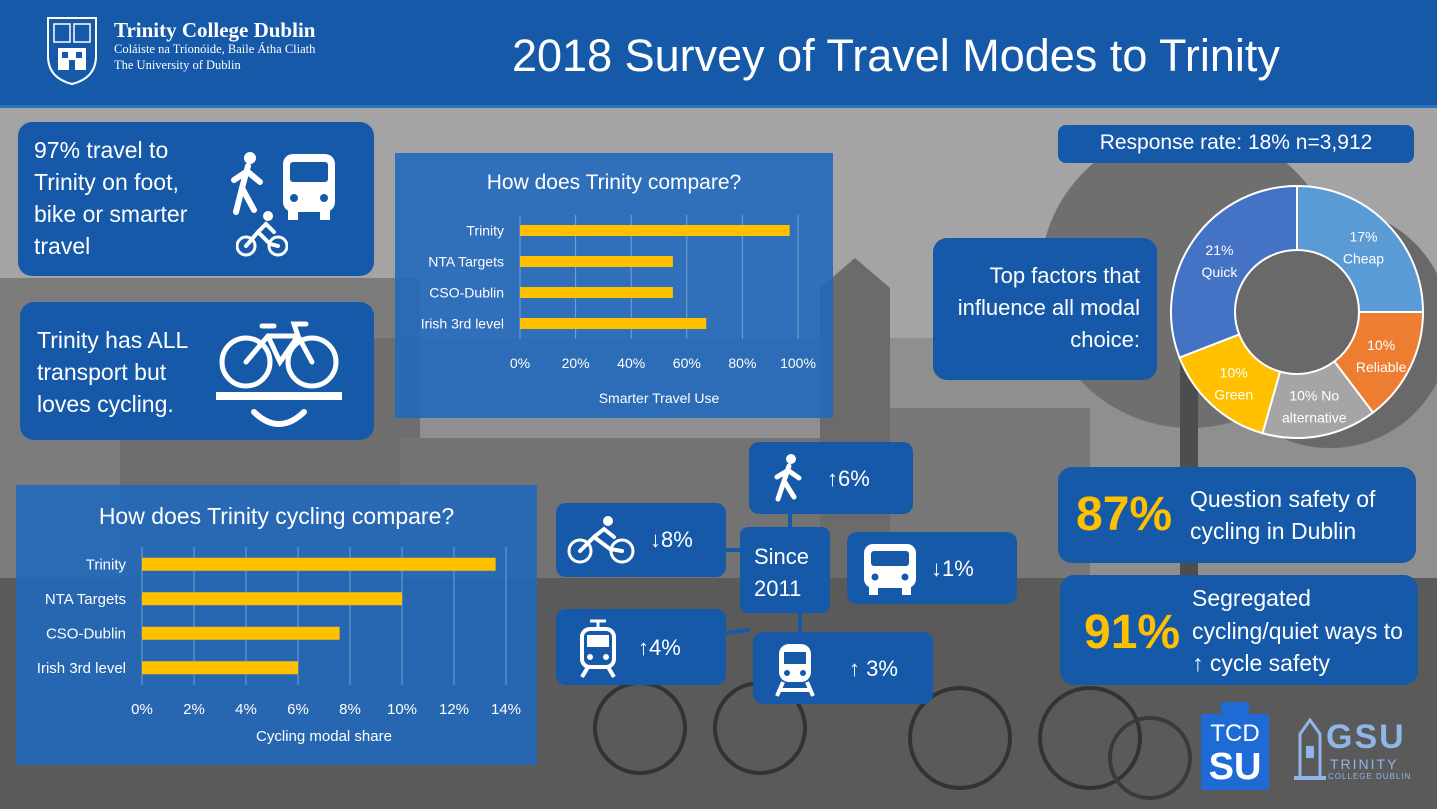 Image resolution: width=1437 pixels, height=809 pixels. I want to click on slice-value-label: 10% No, so click(1314, 395).